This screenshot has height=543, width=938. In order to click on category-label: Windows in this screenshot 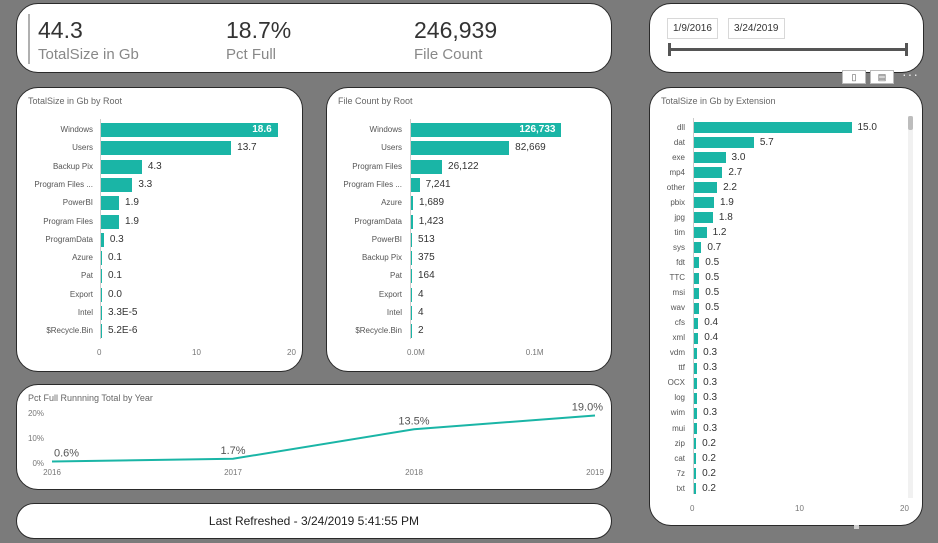, I will do `click(76, 129)`.